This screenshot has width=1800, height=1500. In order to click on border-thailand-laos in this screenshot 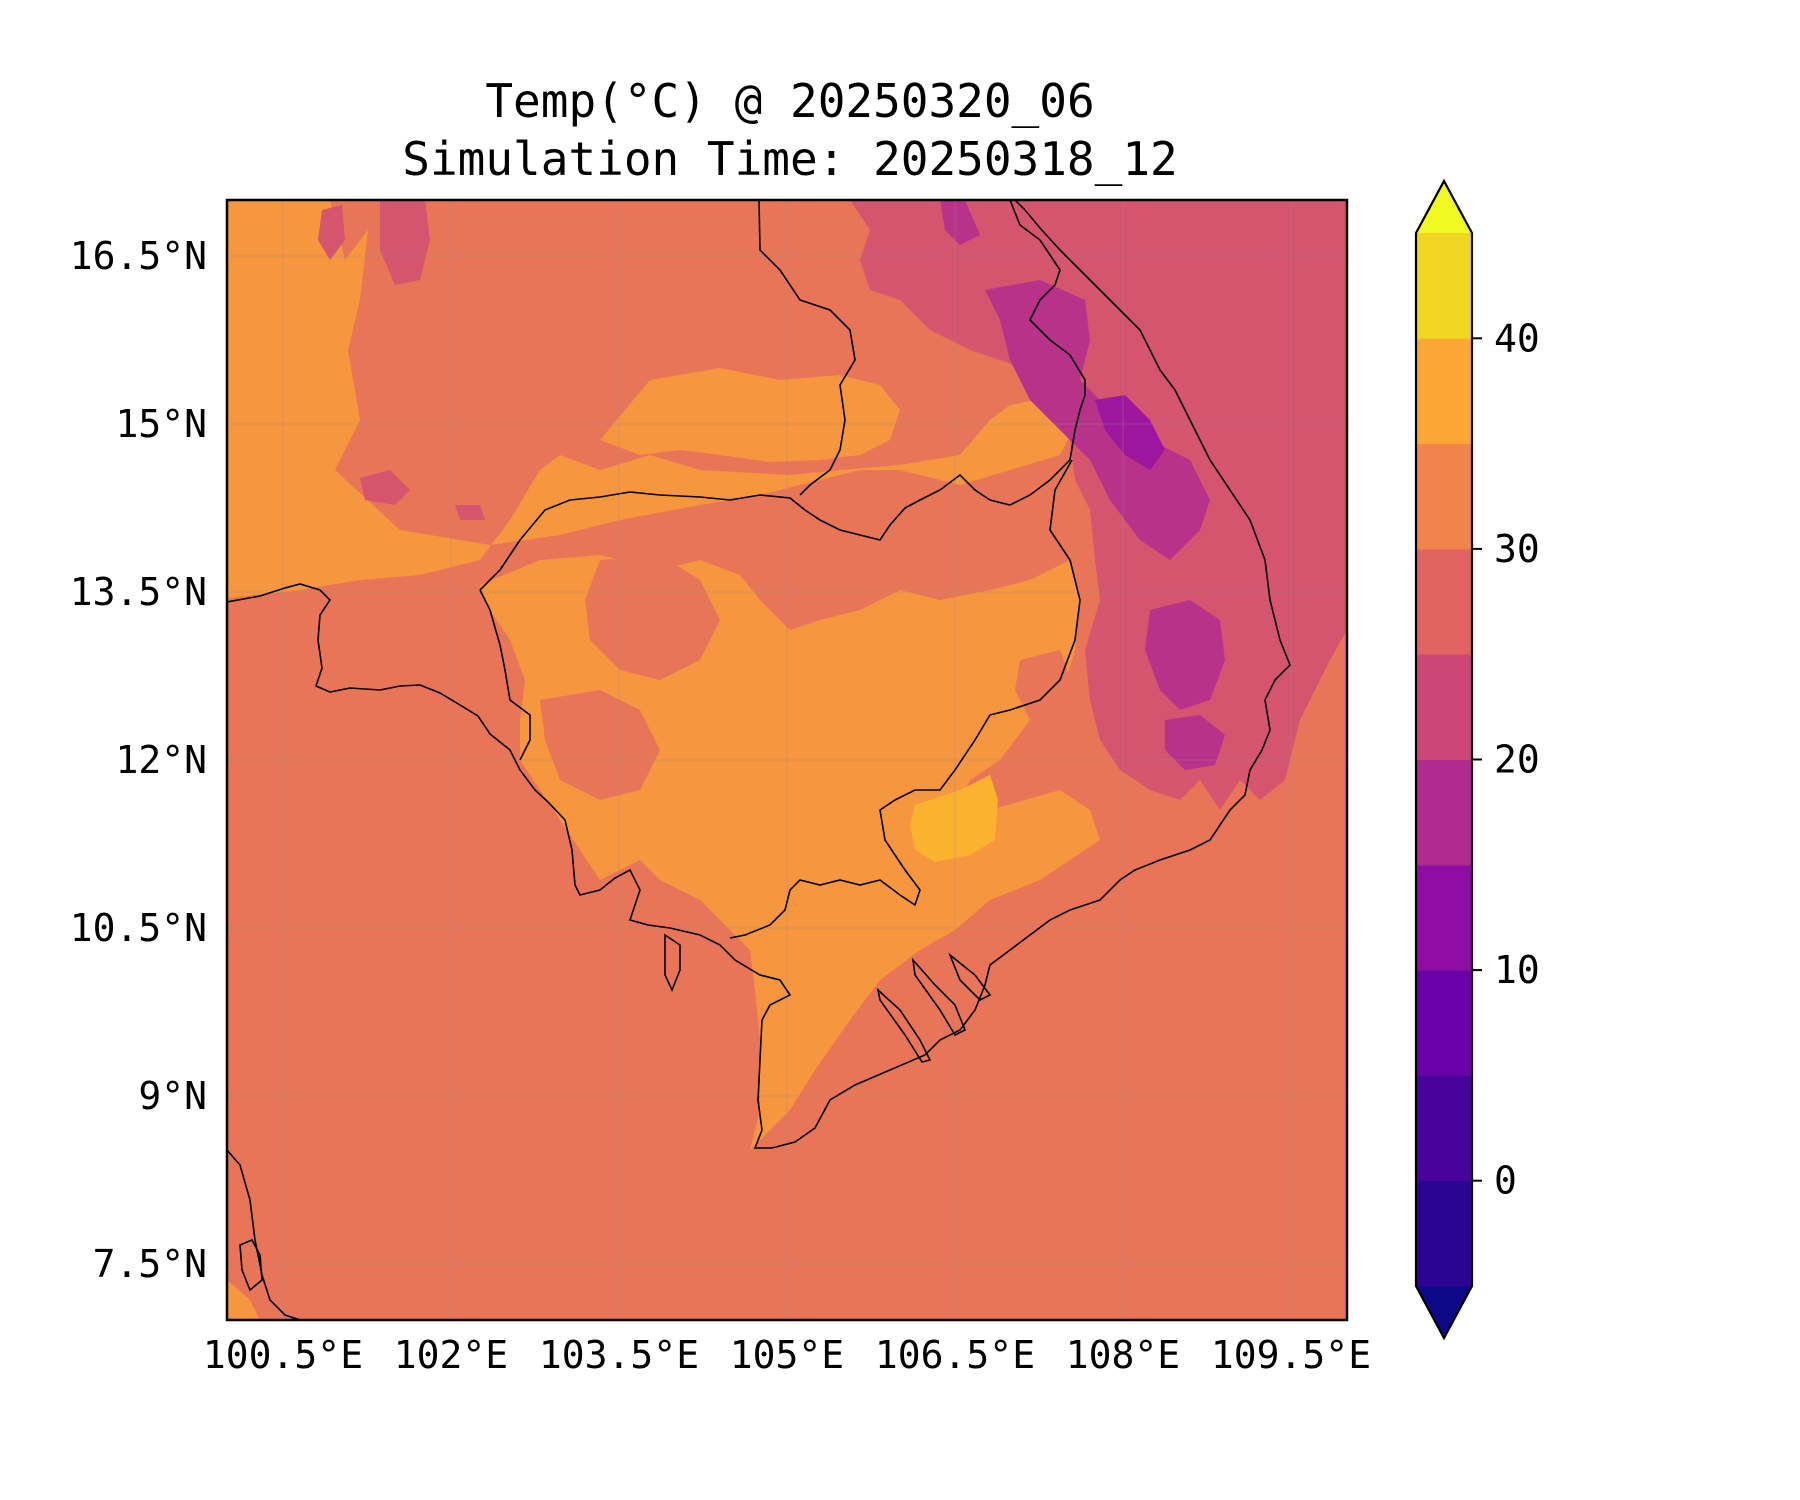, I will do `click(807, 348)`.